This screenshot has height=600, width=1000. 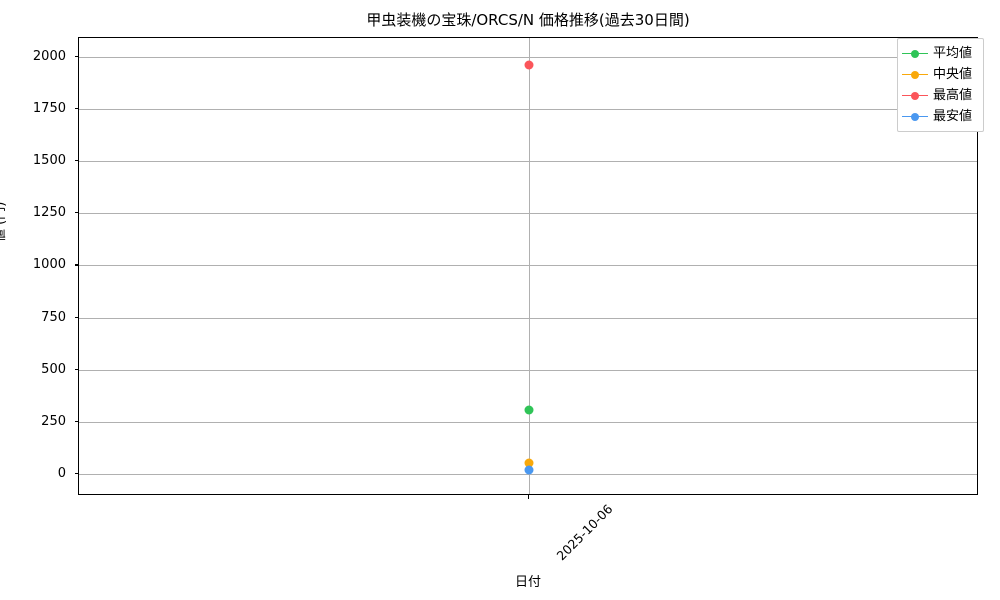 What do you see at coordinates (49, 108) in the screenshot?
I see `y-tick-label: 1750` at bounding box center [49, 108].